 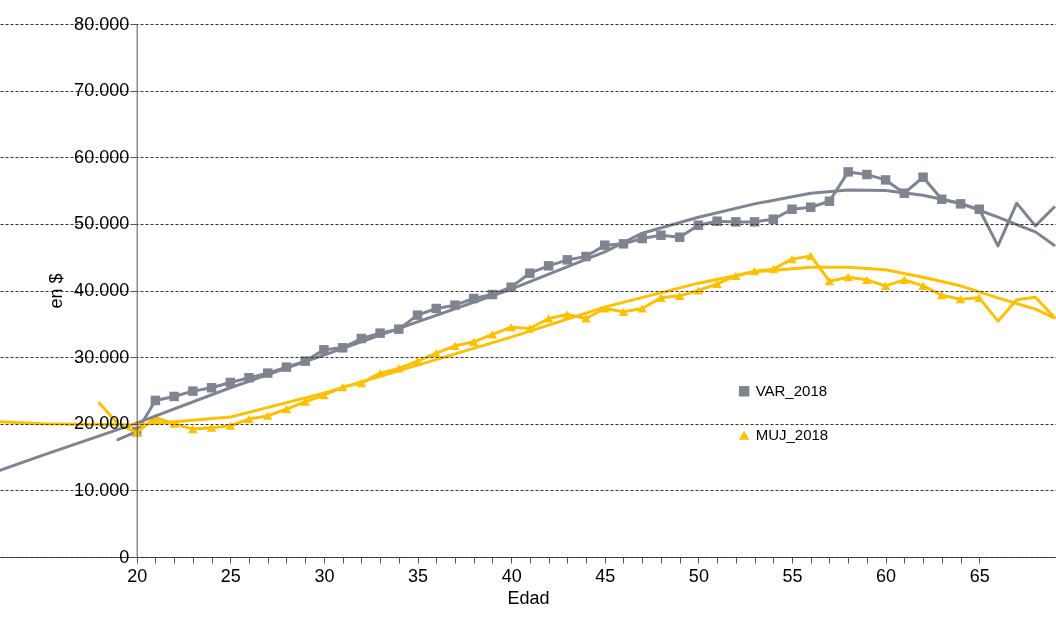 What do you see at coordinates (230, 575) in the screenshot?
I see `x-tick-label: 25` at bounding box center [230, 575].